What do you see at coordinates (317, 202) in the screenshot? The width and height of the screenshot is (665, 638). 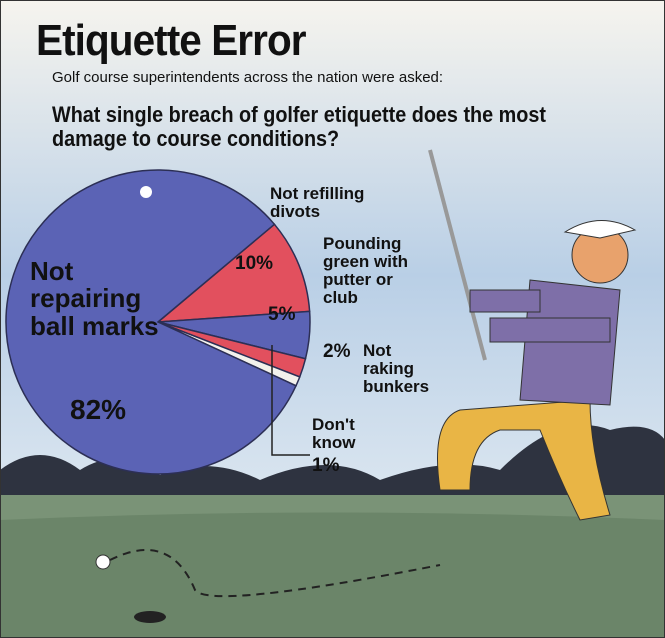 I see `slice-label: Not refilling divots` at bounding box center [317, 202].